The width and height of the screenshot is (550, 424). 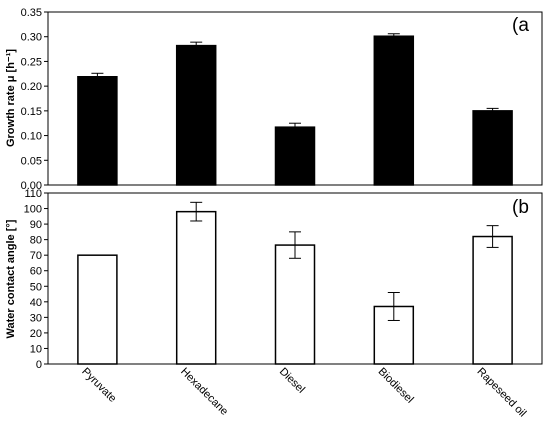 I want to click on panel-a-y-tick-label-4: 0.20, so click(x=31, y=87).